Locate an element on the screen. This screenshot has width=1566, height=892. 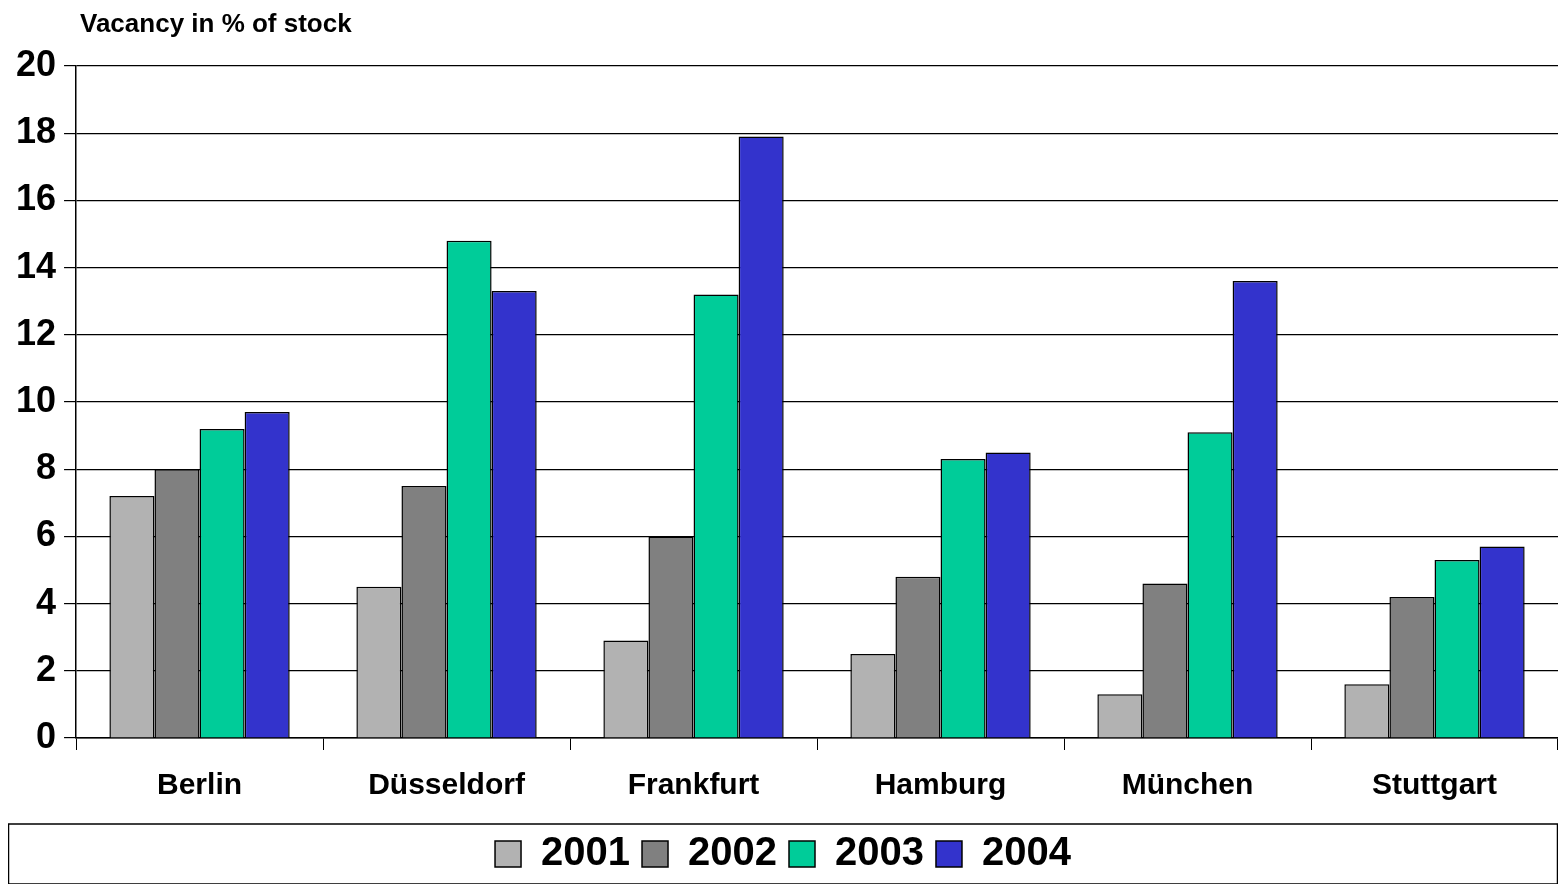
x-tick-label: München is located at coordinates (1187, 784).